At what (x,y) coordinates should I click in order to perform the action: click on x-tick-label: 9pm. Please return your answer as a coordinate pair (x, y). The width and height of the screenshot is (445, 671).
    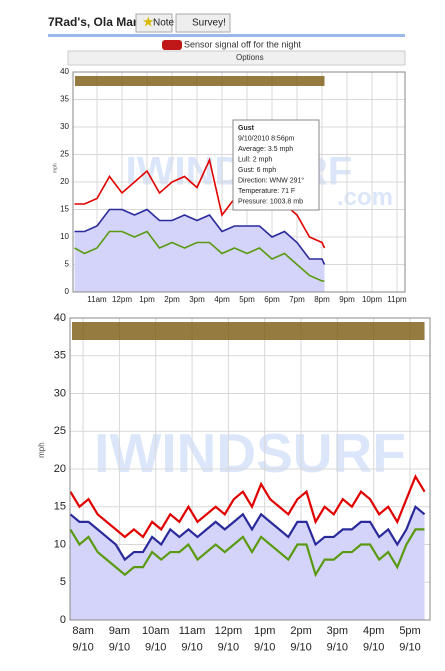
    Looking at the image, I should click on (347, 299).